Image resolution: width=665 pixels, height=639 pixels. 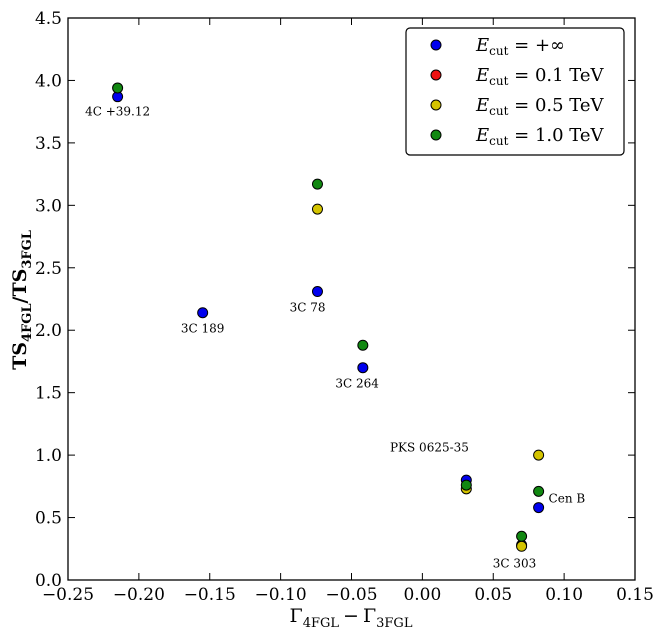 What do you see at coordinates (27, 249) in the screenshot?
I see `y-axis-title-sub-3fgl: 3FGL` at bounding box center [27, 249].